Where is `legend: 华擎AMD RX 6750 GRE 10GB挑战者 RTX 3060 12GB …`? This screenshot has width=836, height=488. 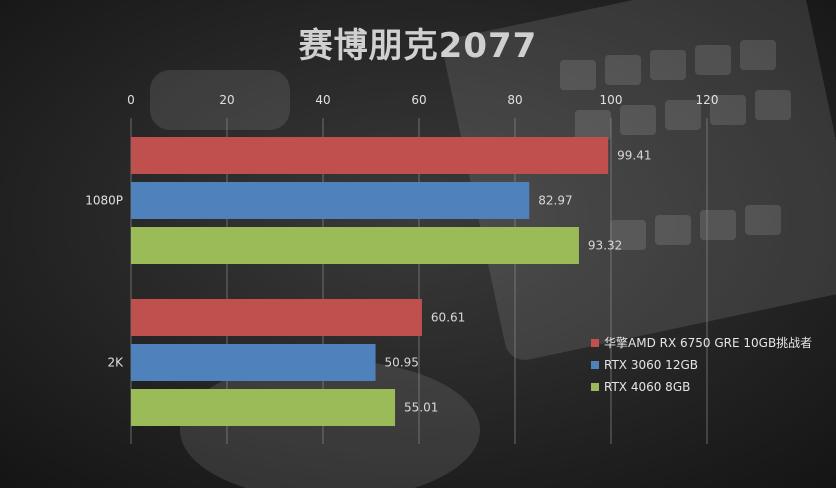
legend: 华擎AMD RX 6750 GRE 10GB挑战者 RTX 3060 12GB … is located at coordinates (701, 365).